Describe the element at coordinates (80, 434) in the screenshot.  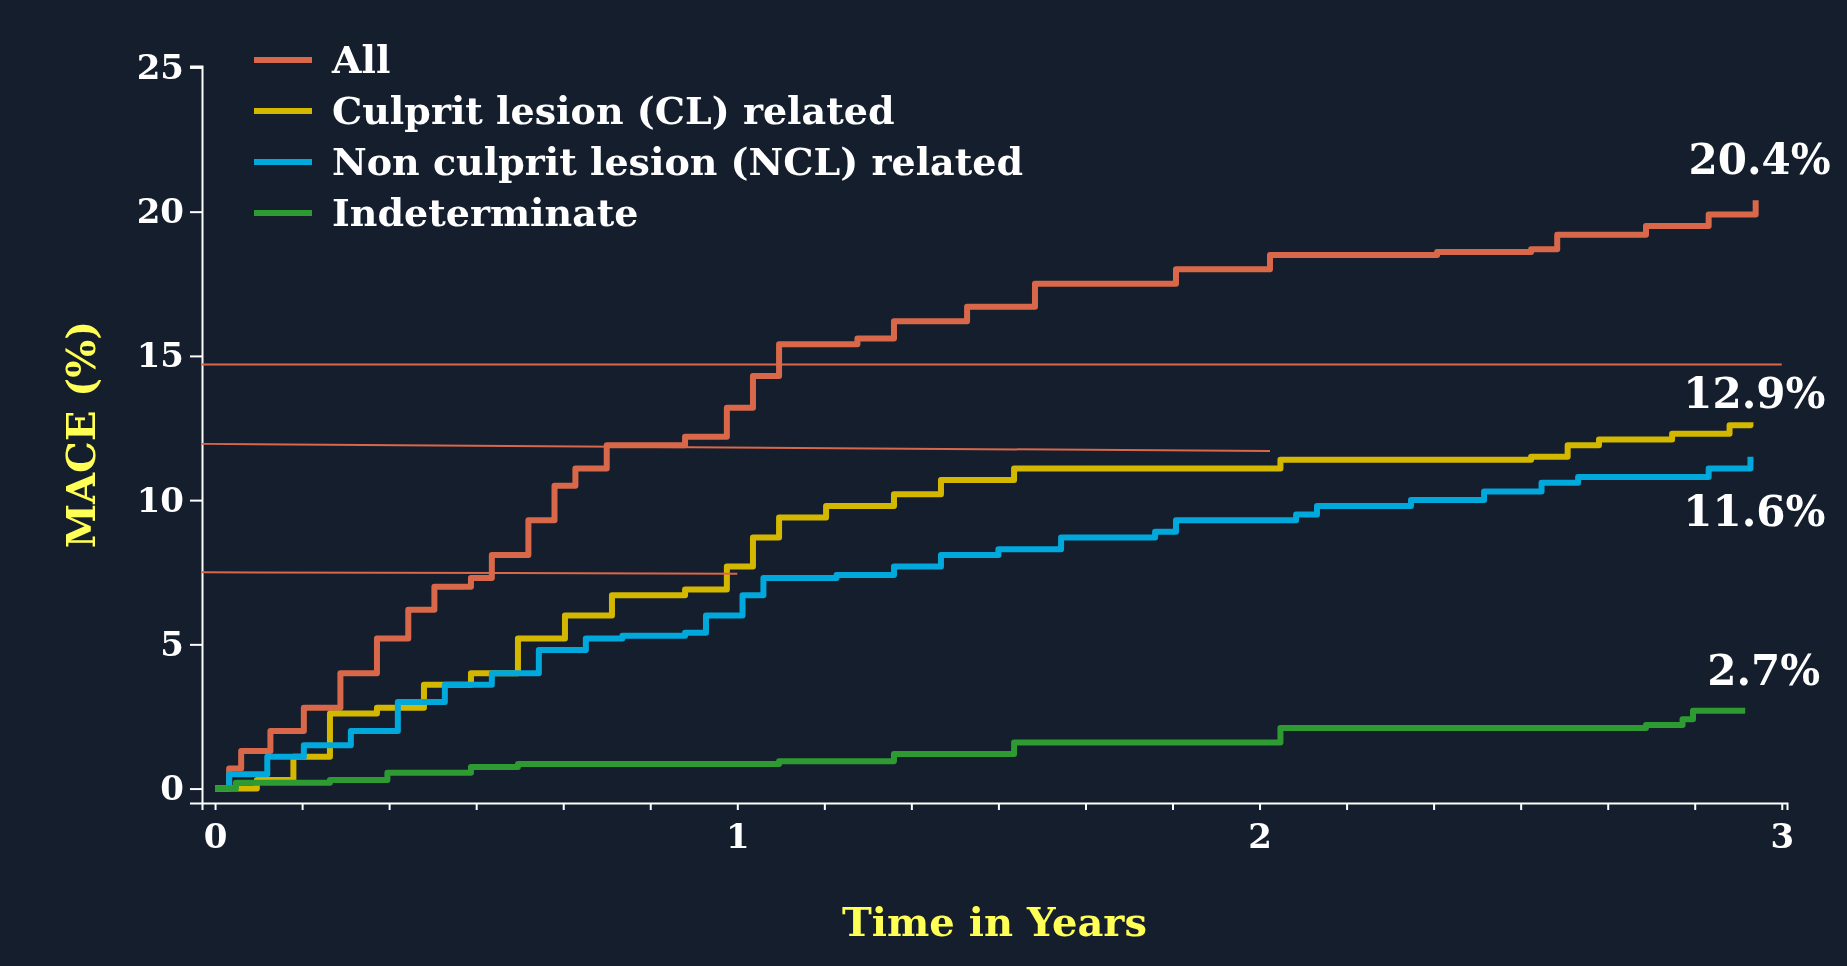
I see `y-axis-title: MACE (%)` at that location.